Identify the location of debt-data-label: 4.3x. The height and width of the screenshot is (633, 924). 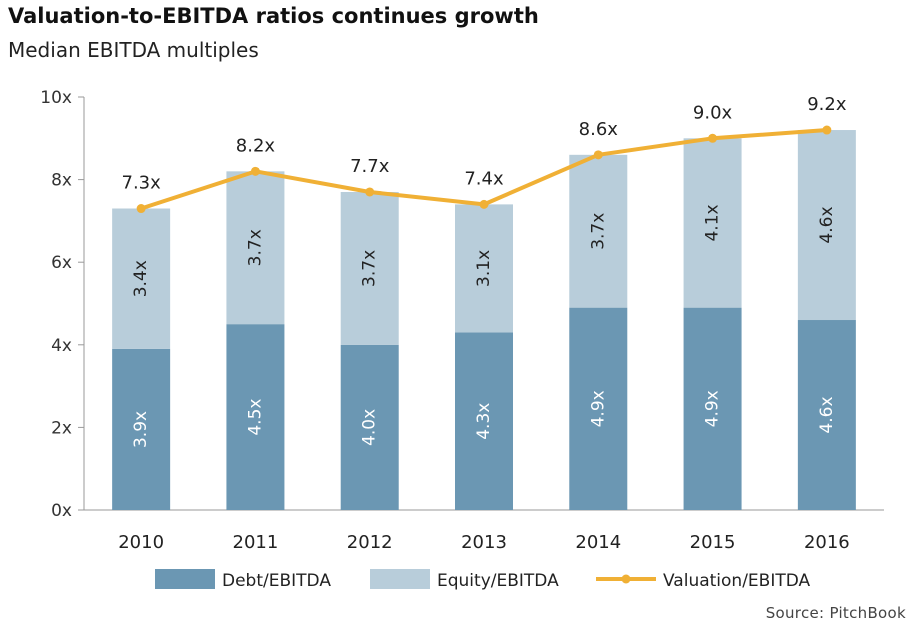
(484, 421).